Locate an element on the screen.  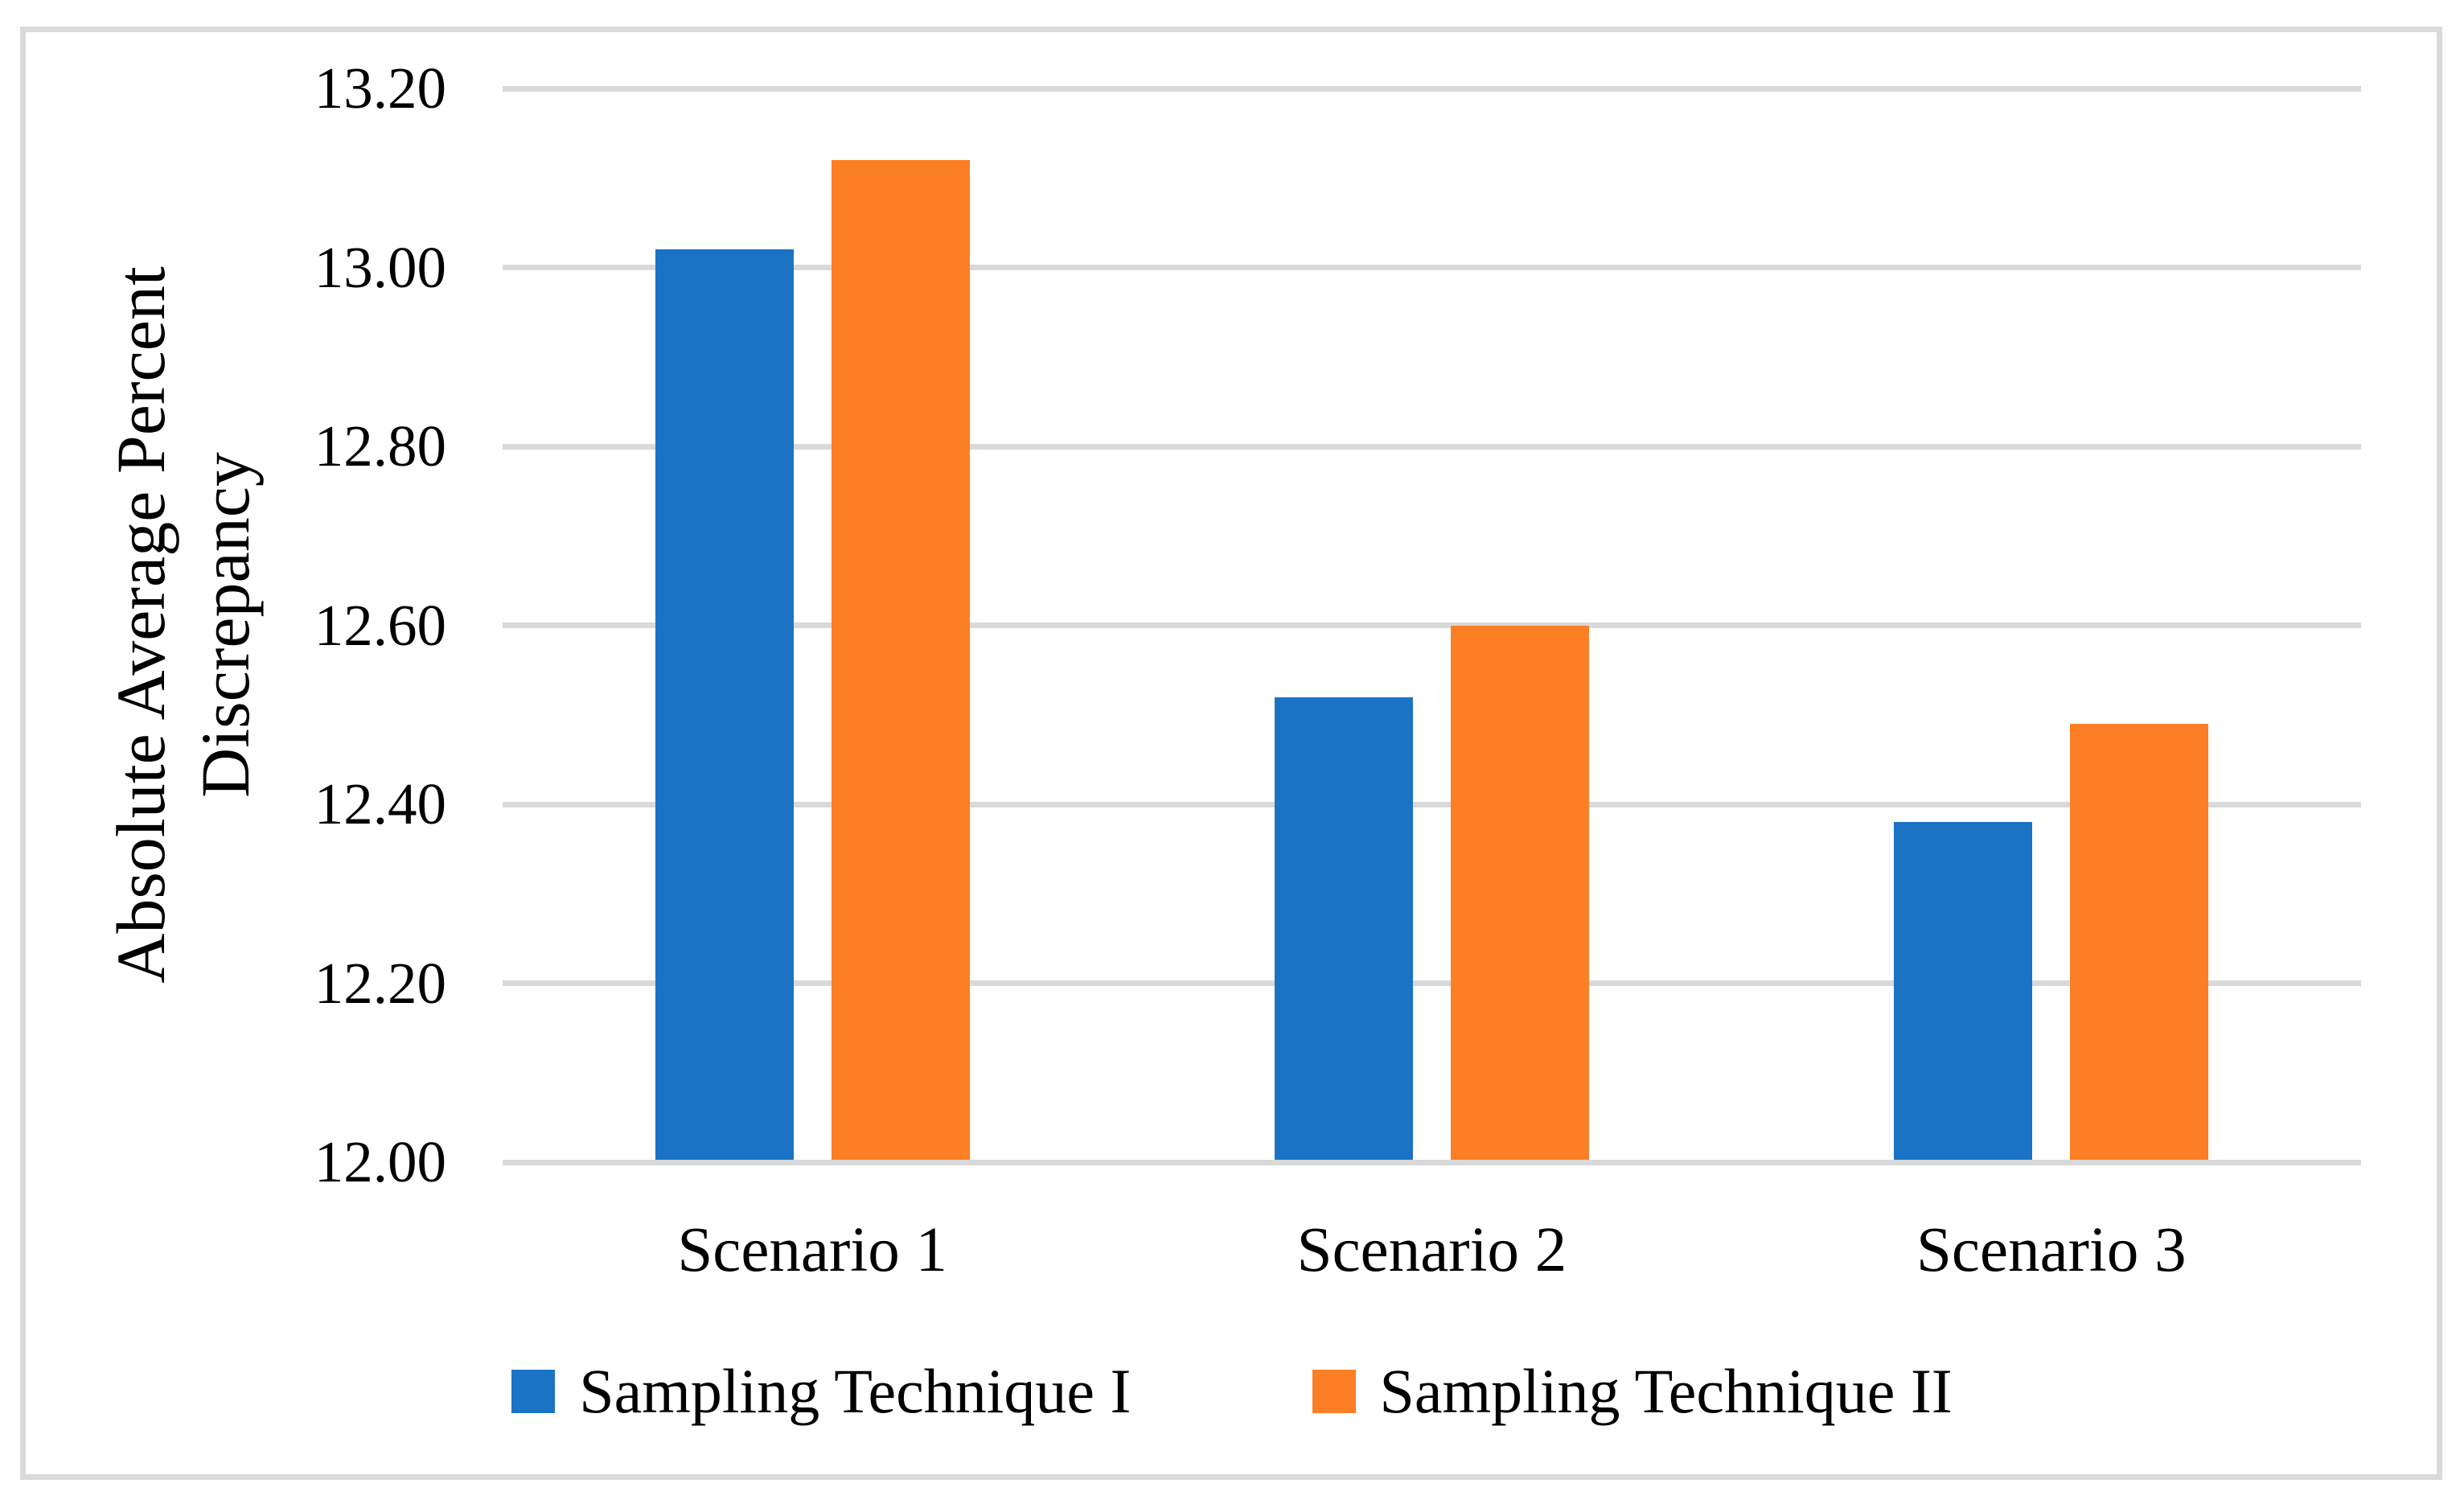
x-category-label-scenario-3: Scenario 3 is located at coordinates (2051, 1250).